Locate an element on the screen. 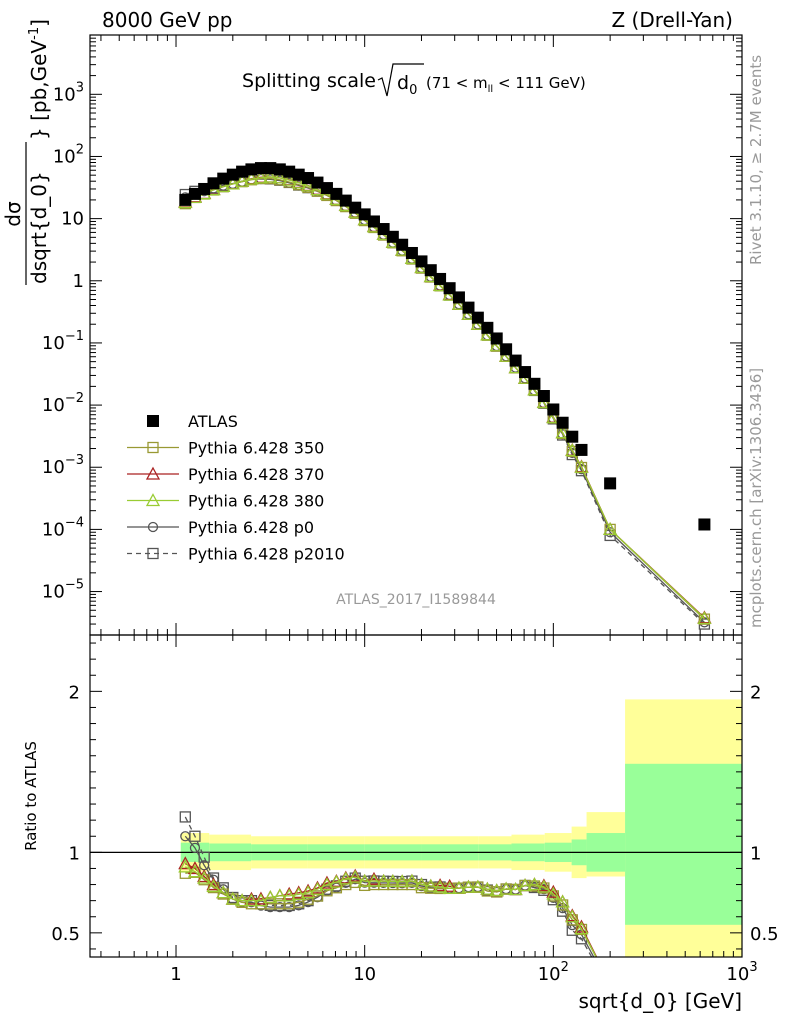  ratio-y-tick-label-right: 2 is located at coordinates (755, 692).